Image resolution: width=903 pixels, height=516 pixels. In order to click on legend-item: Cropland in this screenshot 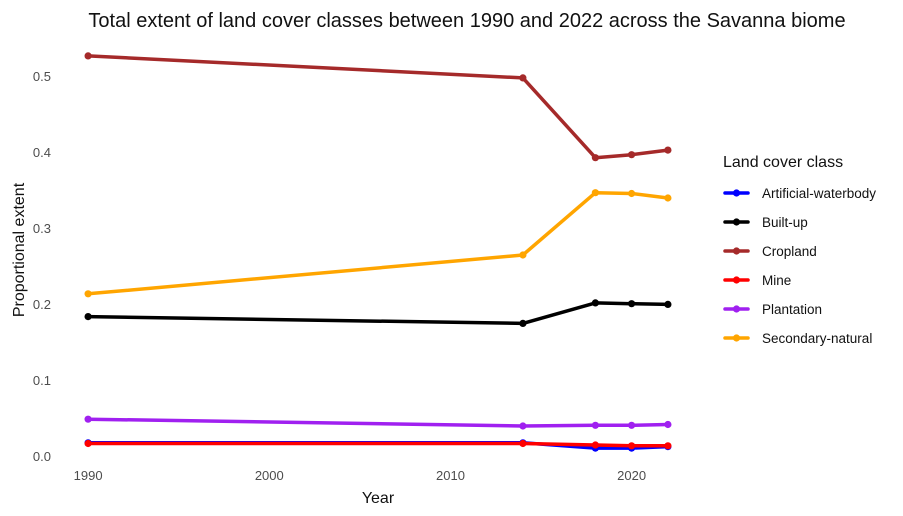, I will do `click(770, 251)`.